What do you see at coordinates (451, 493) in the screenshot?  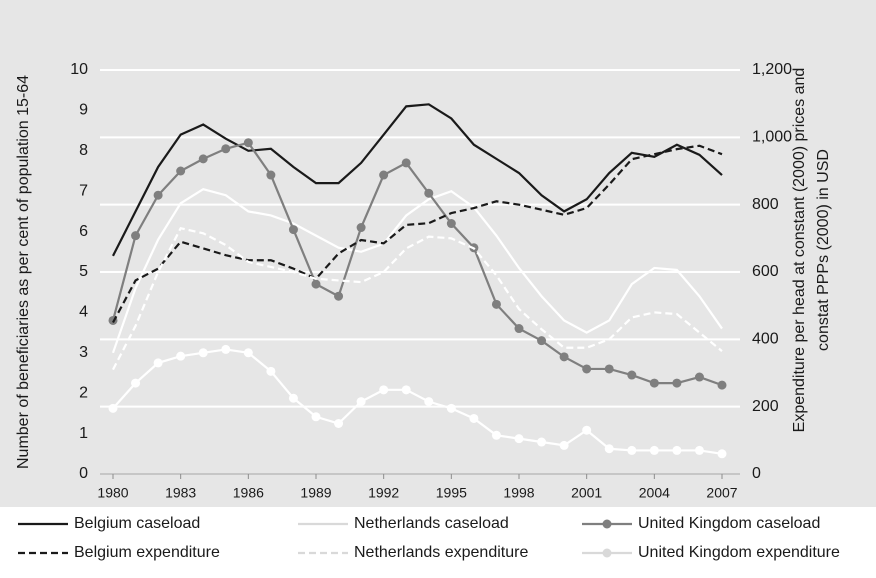 I see `x-tick-label: 1995` at bounding box center [451, 493].